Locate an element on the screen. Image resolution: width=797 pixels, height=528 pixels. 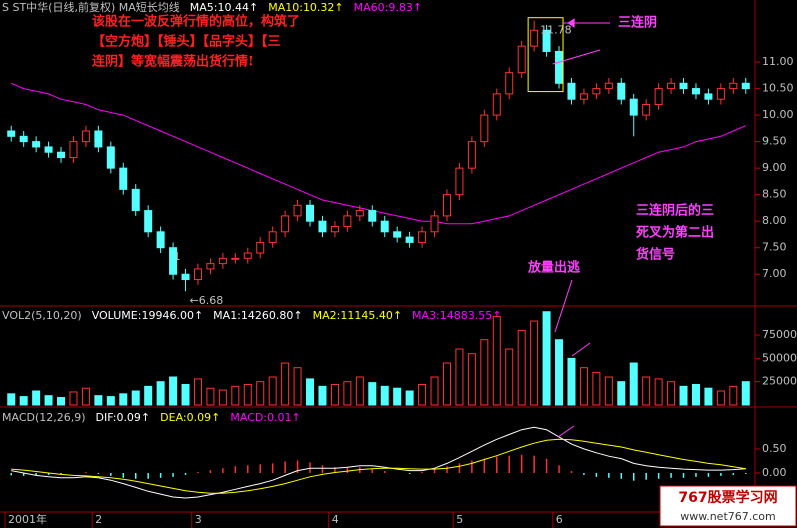
watermark-url: www.net767.com is located at coordinates (728, 516).